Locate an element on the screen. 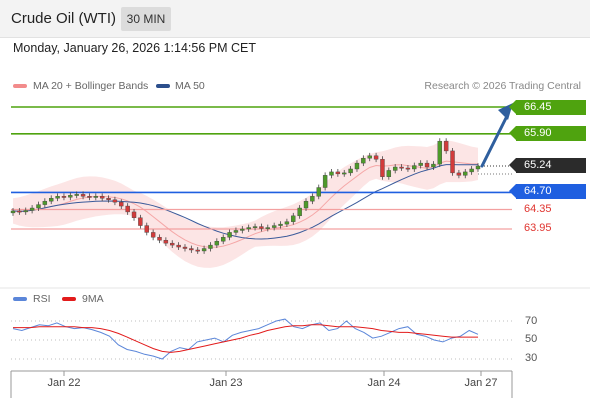 The width and height of the screenshot is (590, 400). bollinger-legend-swatch is located at coordinates (20, 86).